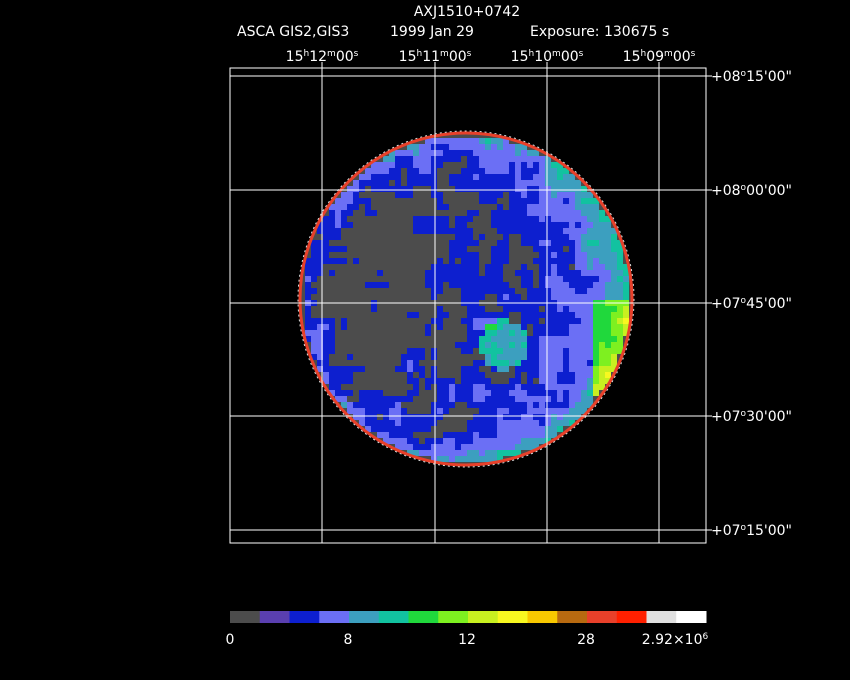 The width and height of the screenshot is (850, 680). What do you see at coordinates (602, 617) in the screenshot?
I see `colorbar-cell` at bounding box center [602, 617].